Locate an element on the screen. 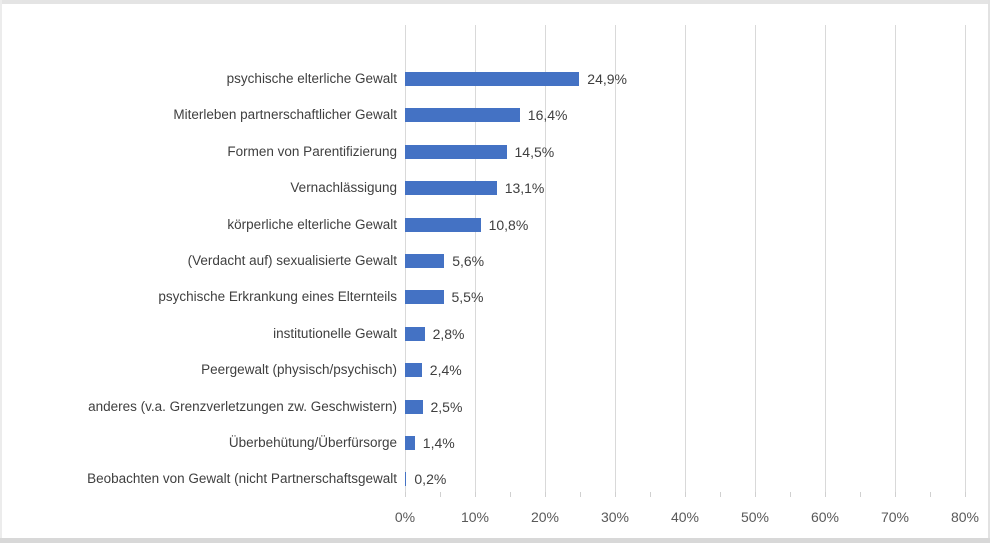 This screenshot has width=990, height=543. data-label-8: 2,4% is located at coordinates (445, 370).